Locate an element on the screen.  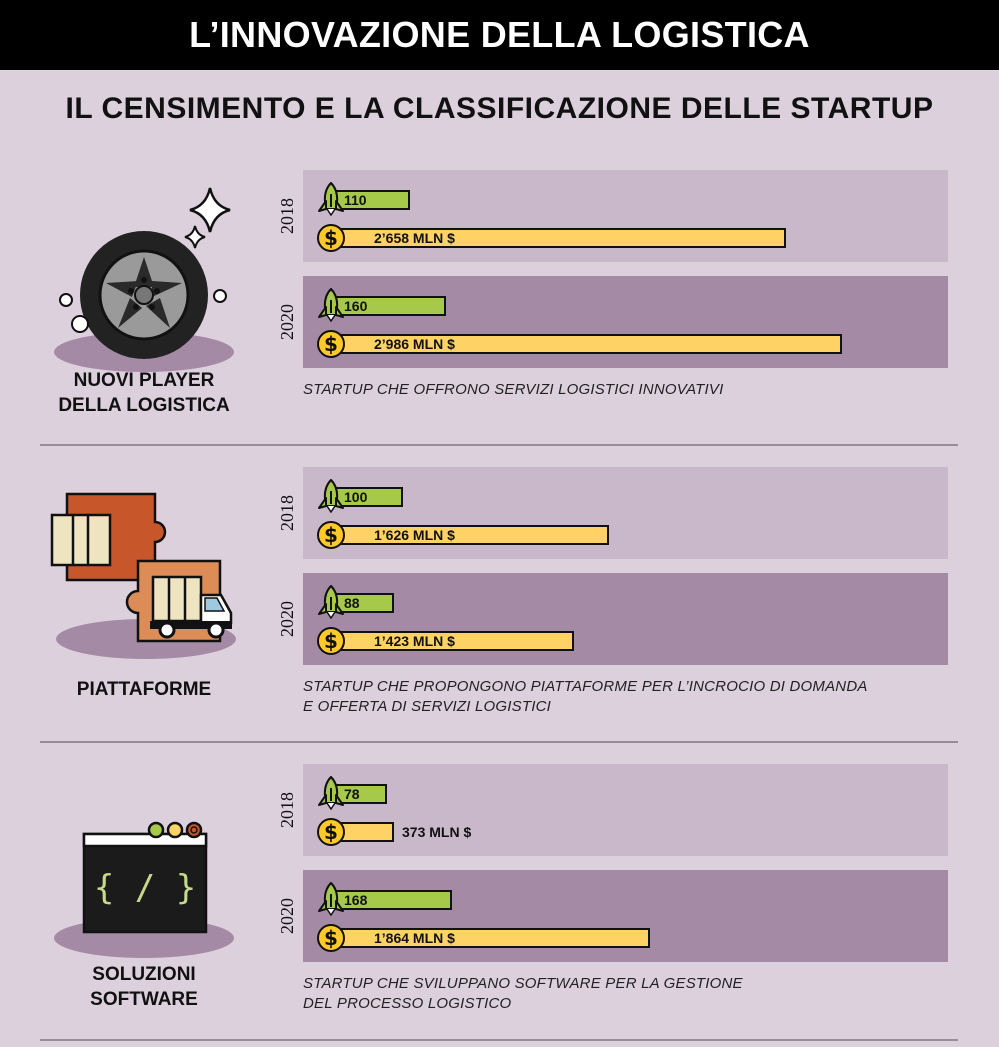
category-label-line: PIATTAFORME is located at coordinates (144, 689).